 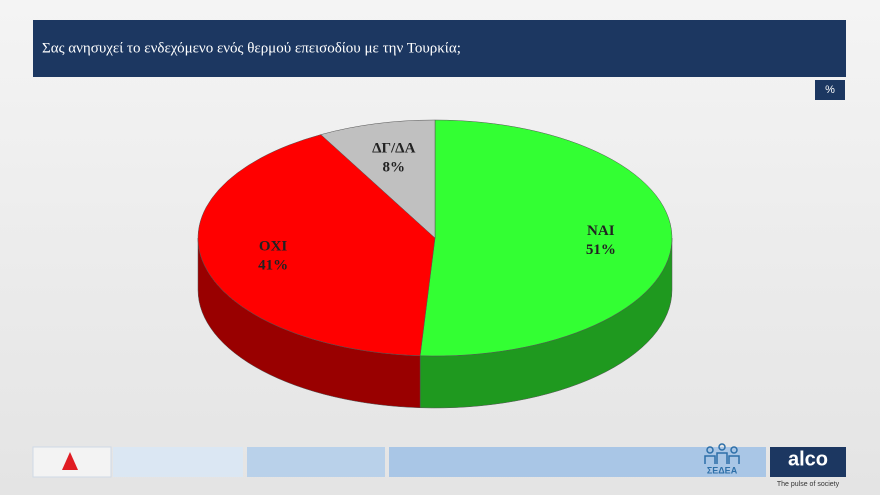 I want to click on unit-label: %, so click(x=830, y=90).